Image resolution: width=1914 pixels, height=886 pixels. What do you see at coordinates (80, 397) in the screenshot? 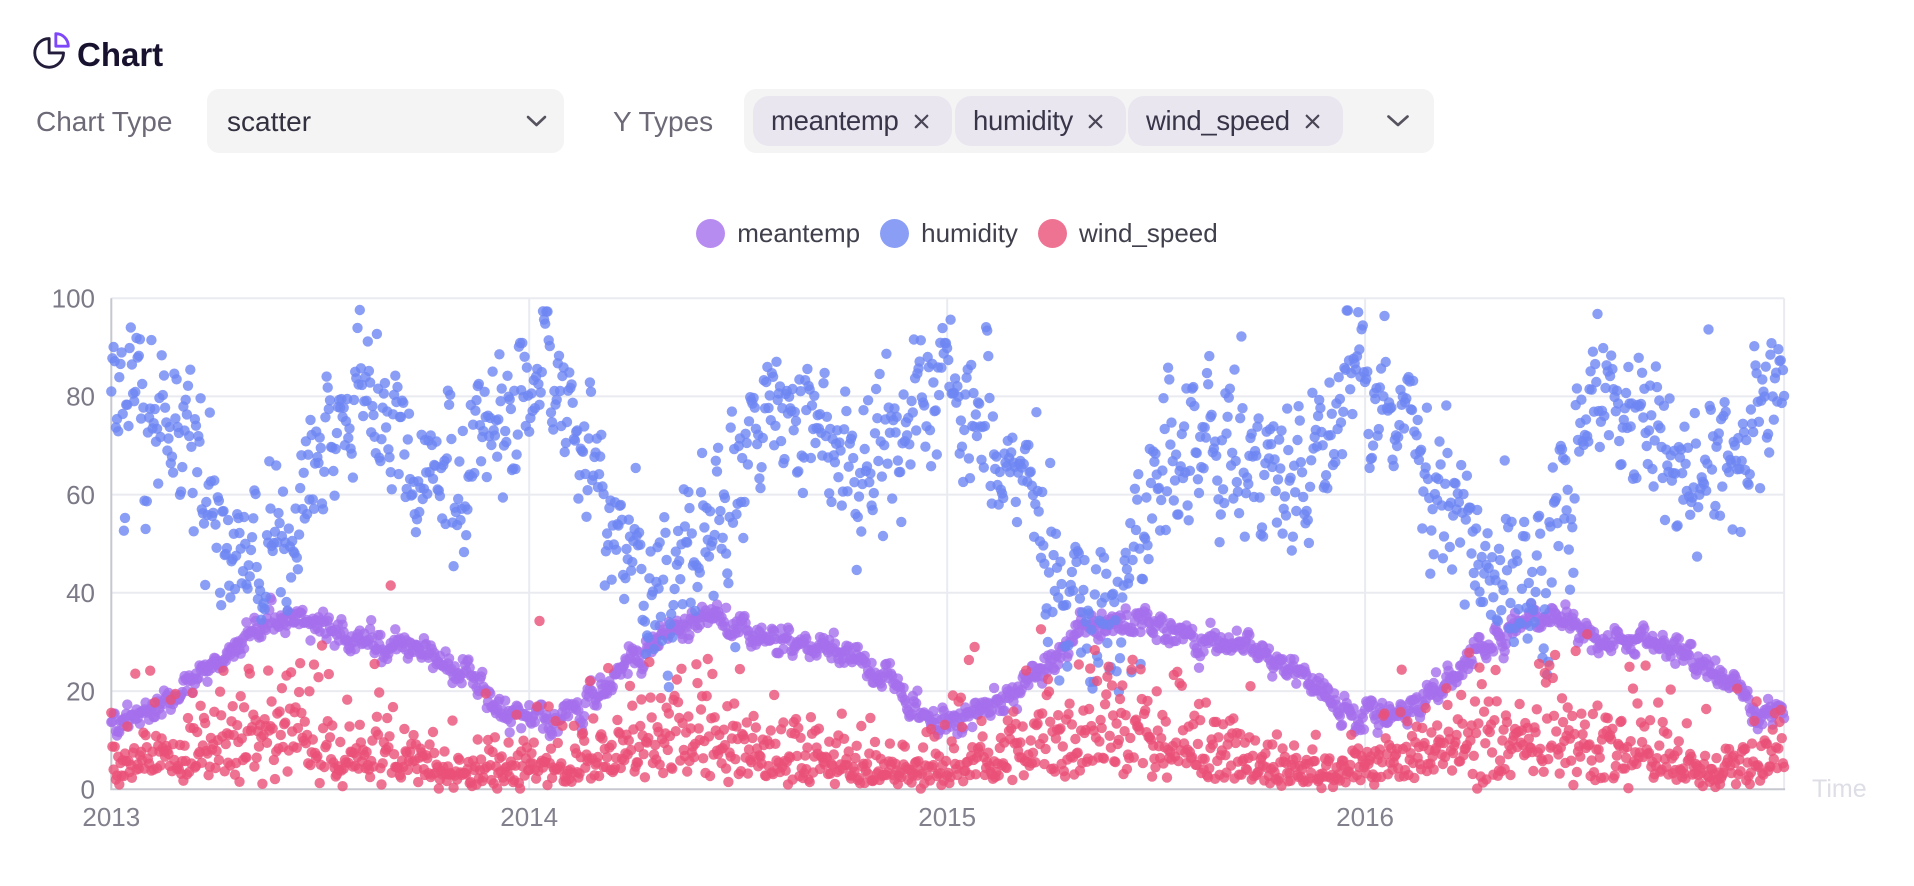
I see `svg-text: 80` at bounding box center [80, 397].